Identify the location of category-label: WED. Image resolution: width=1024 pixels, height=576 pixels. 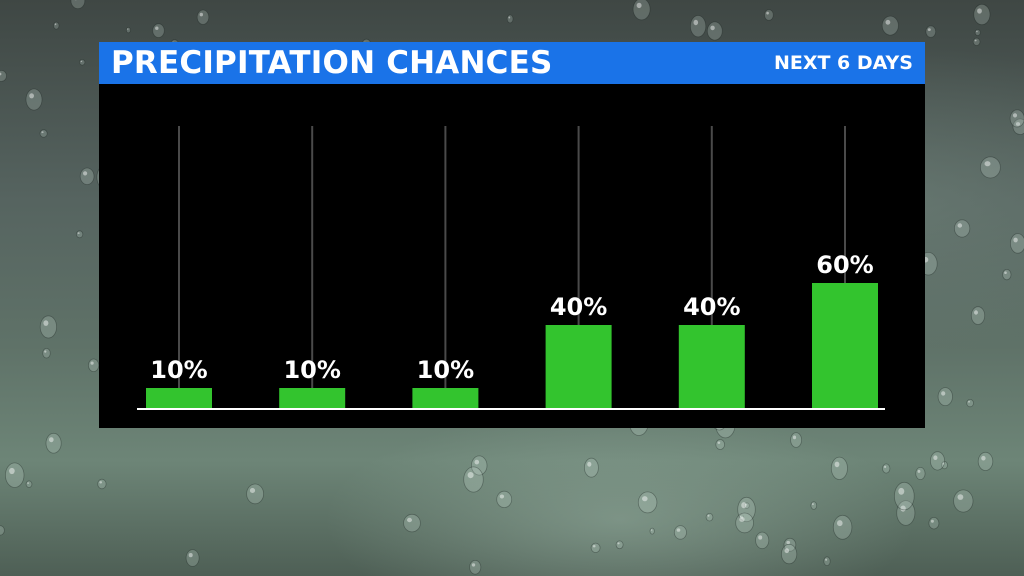
(712, 427).